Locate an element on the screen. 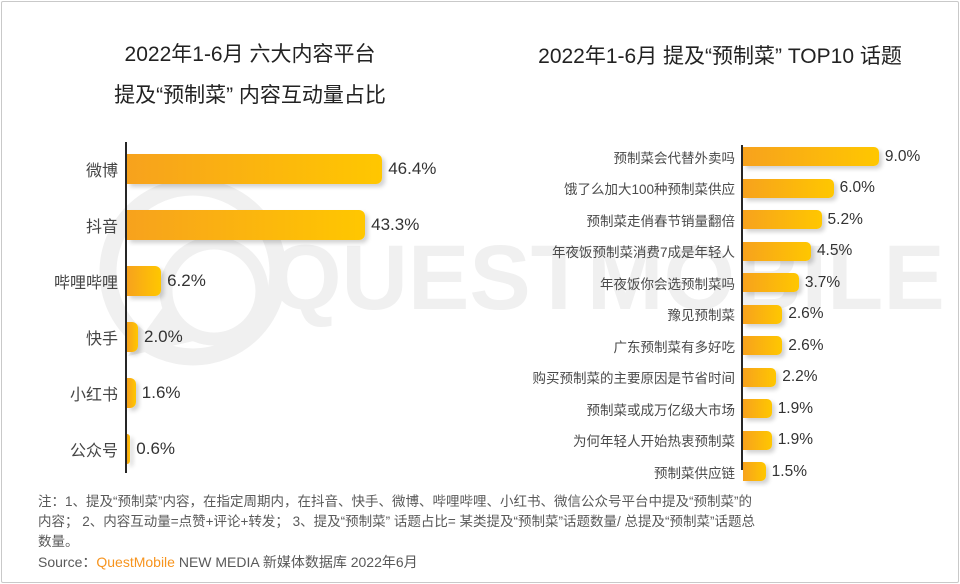 The width and height of the screenshot is (960, 584). bar-track: 2.0% is located at coordinates (303, 337).